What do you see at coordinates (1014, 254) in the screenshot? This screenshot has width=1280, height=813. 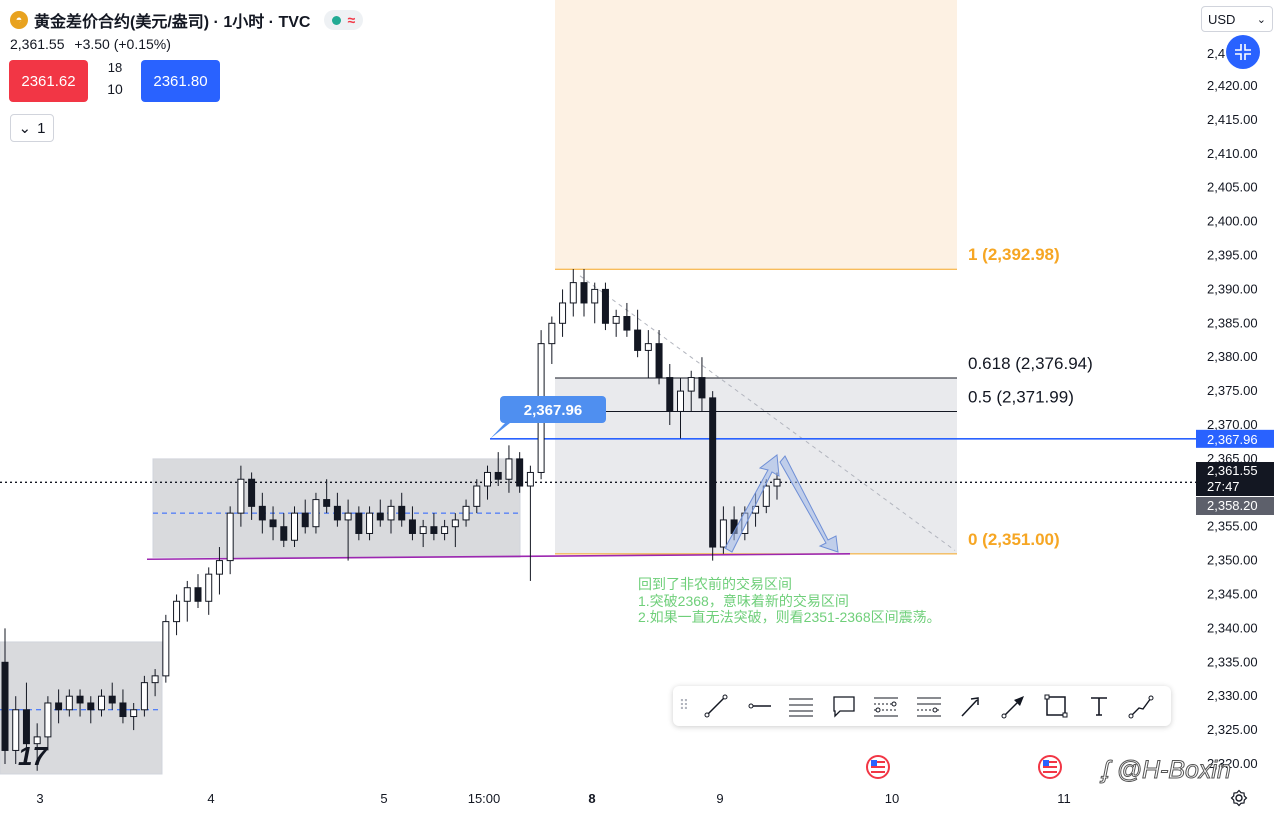 I see `fib-level-label: 1 (2,392.98)` at bounding box center [1014, 254].